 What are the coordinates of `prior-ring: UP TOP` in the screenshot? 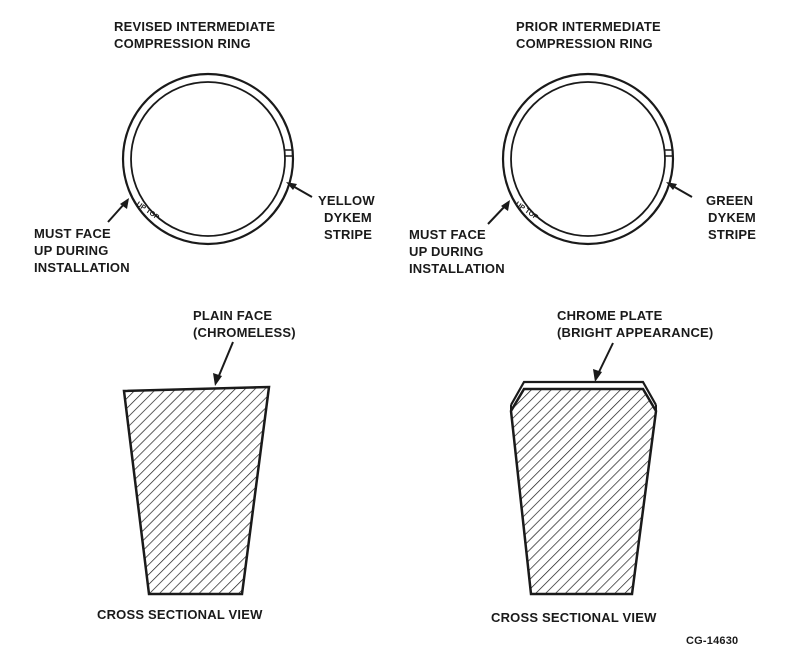 It's located at (588, 159).